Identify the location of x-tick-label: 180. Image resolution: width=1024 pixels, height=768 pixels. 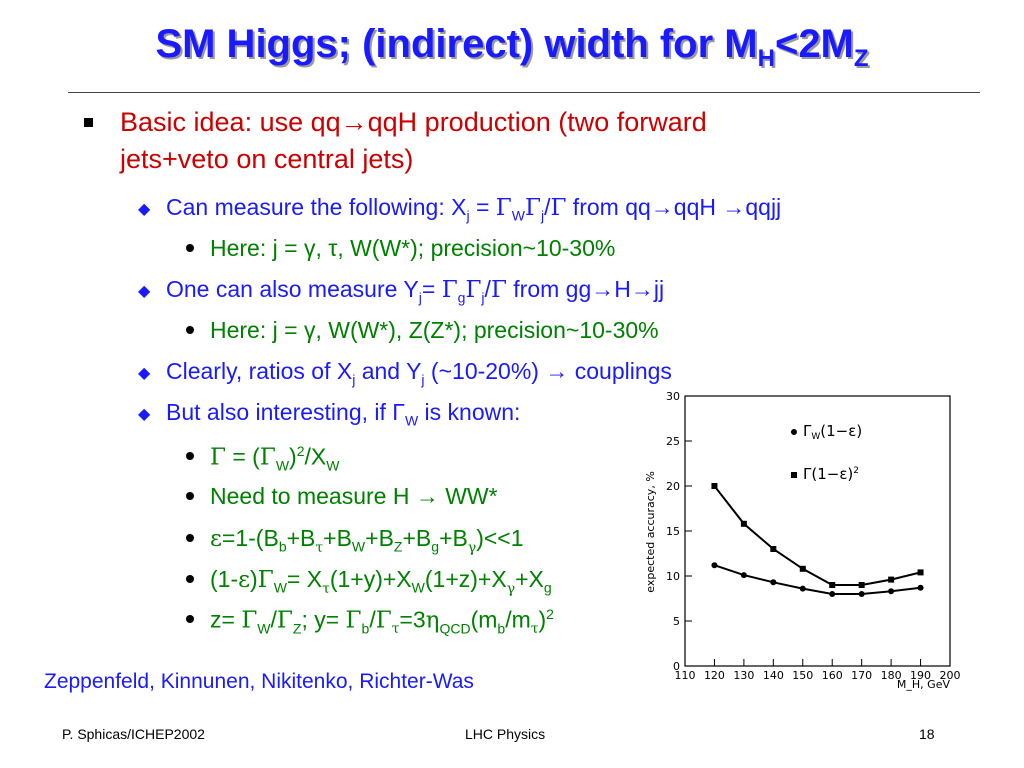
(891, 675).